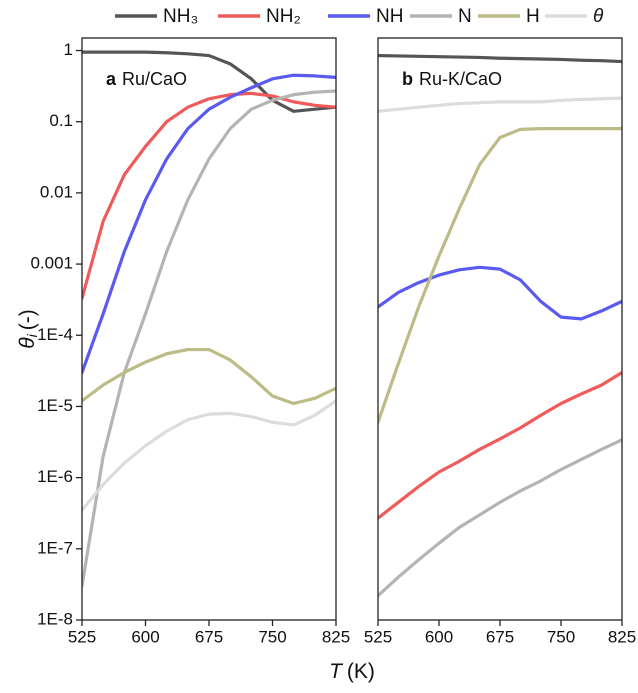 The width and height of the screenshot is (638, 693). I want to click on x-axis-label: T (K), so click(352, 671).